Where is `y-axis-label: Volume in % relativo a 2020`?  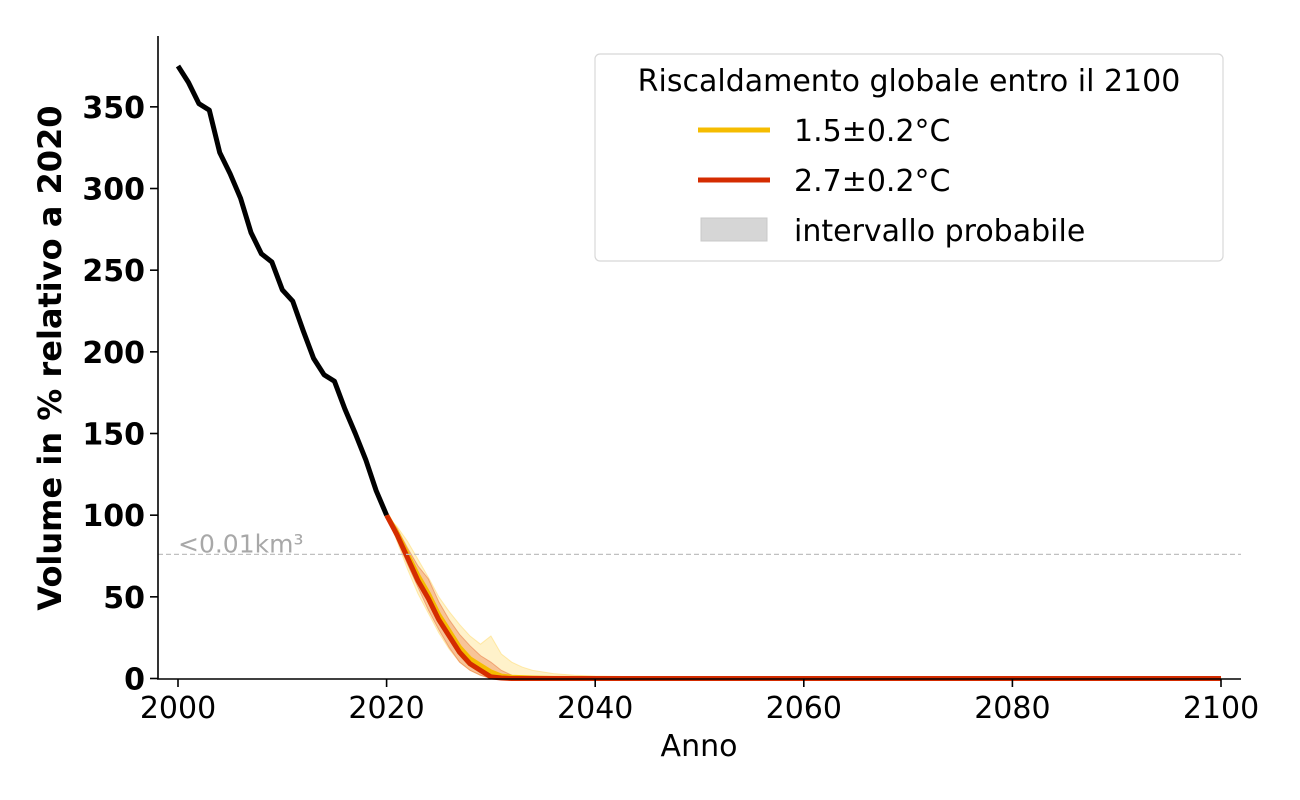
y-axis-label: Volume in % relativo a 2020 is located at coordinates (50, 357).